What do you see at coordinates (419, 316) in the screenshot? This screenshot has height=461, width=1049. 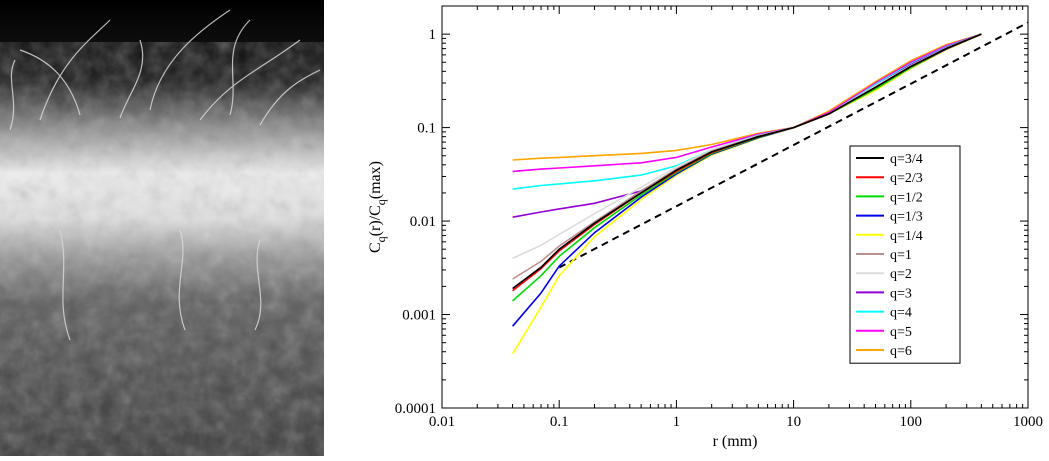 I see `y-tick-label: 0.001` at bounding box center [419, 316].